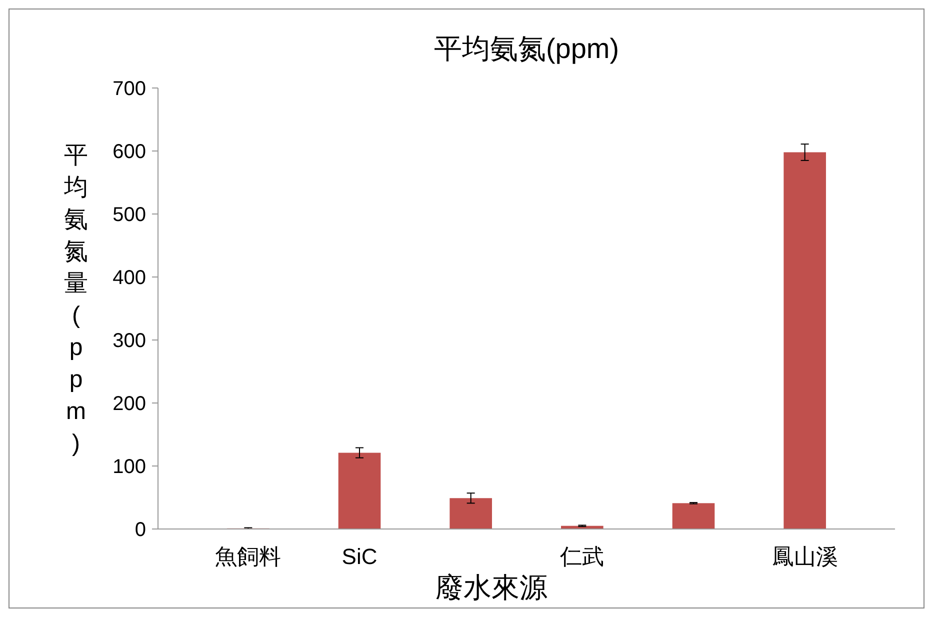 Image resolution: width=933 pixels, height=617 pixels. I want to click on y-tick-label: 100, so click(129, 467).